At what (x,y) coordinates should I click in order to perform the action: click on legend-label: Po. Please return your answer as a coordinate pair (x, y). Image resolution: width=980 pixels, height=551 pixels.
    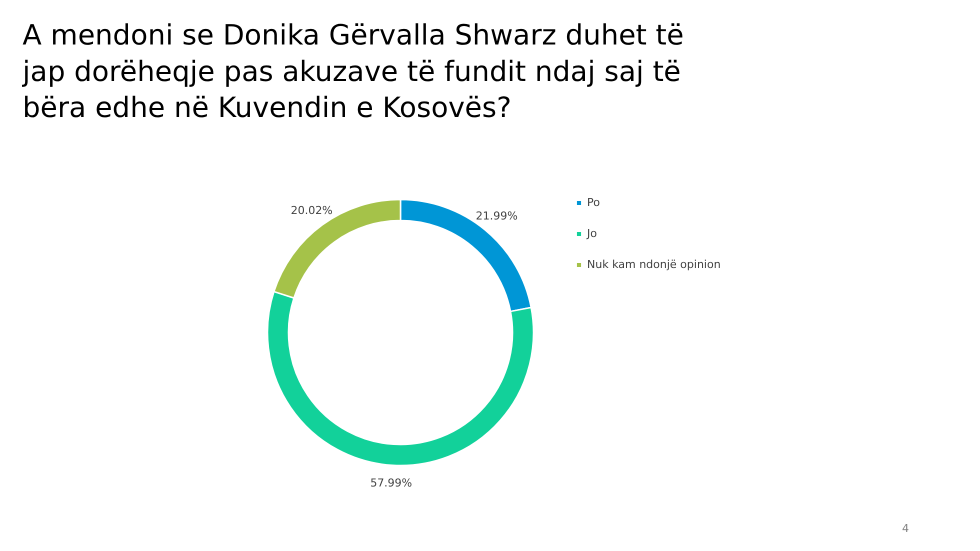
    Looking at the image, I should click on (594, 202).